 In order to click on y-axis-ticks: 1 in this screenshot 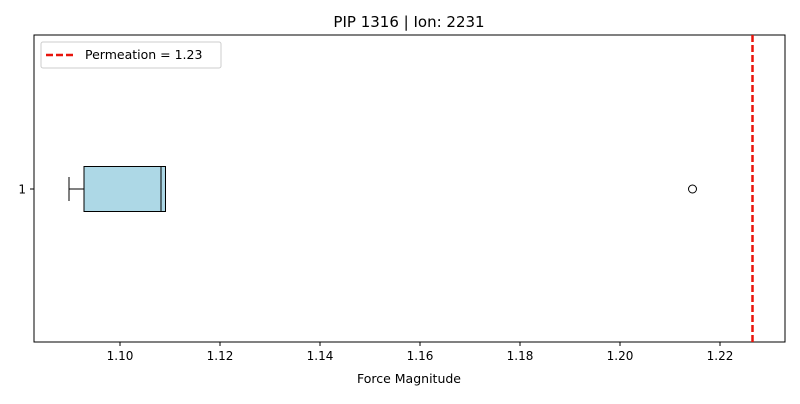, I will do `click(26, 190)`.